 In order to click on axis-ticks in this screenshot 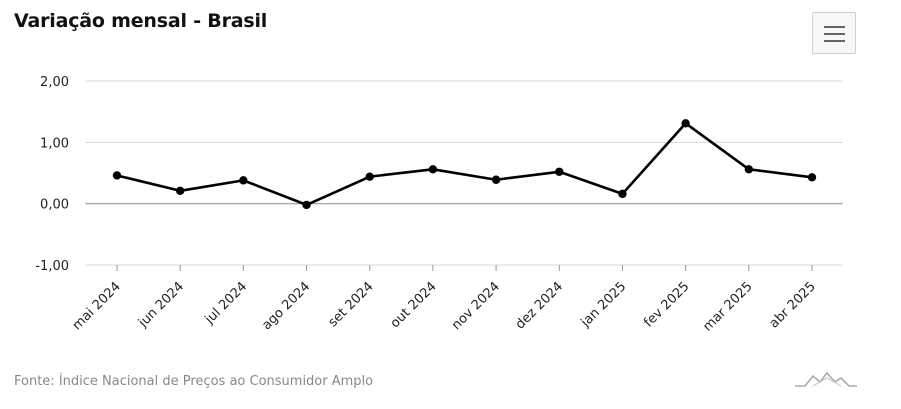, I will do `click(464, 268)`.